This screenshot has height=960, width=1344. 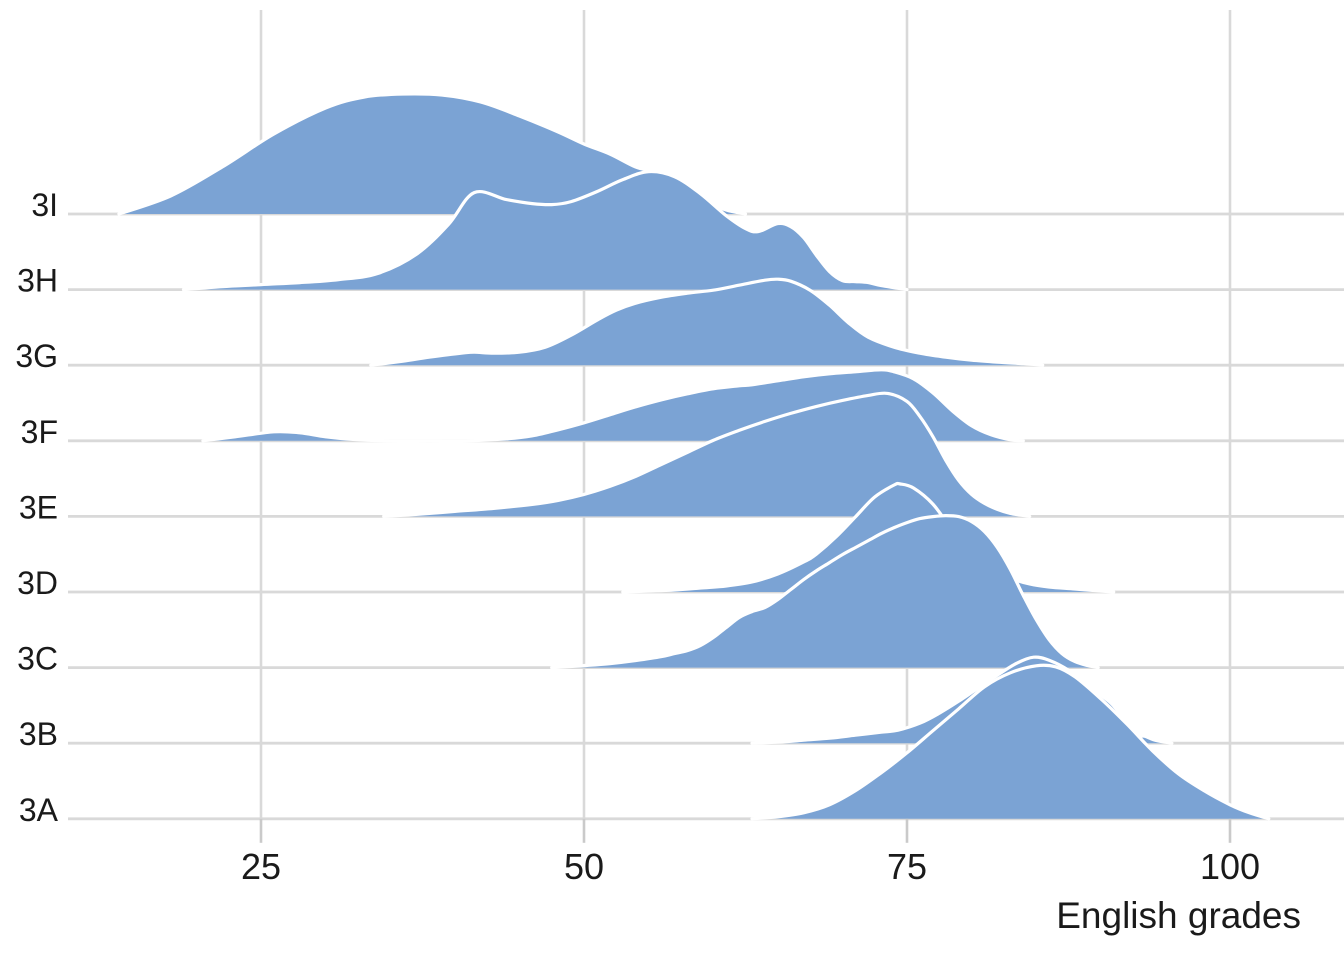 I want to click on density-outline-3F, so click(x=613, y=405).